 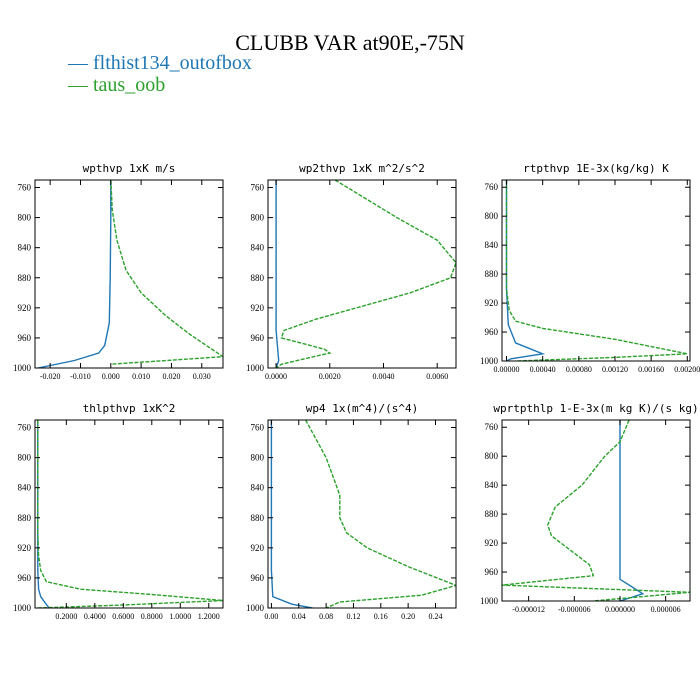 I want to click on x-tick-label: 0.0020, so click(x=330, y=376).